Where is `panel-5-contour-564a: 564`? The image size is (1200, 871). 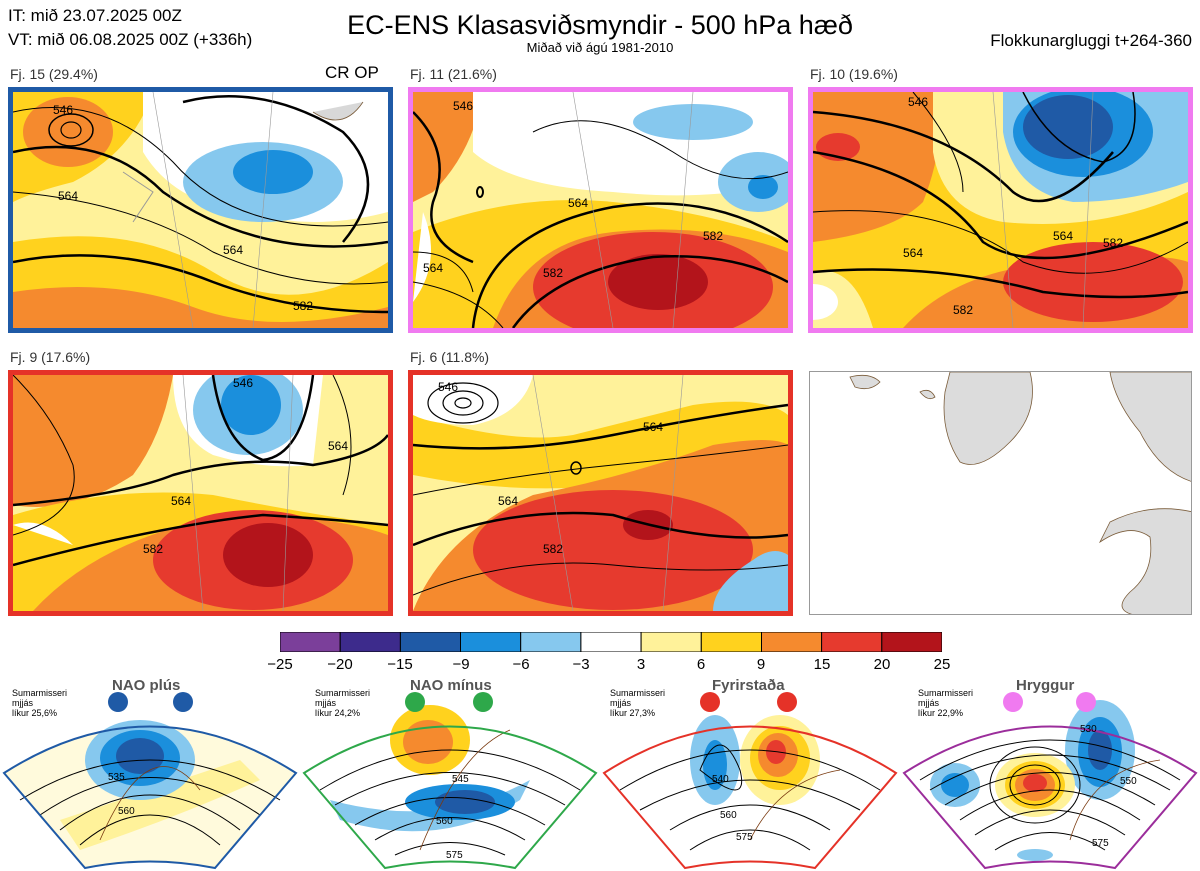 panel-5-contour-564a: 564 is located at coordinates (653, 427).